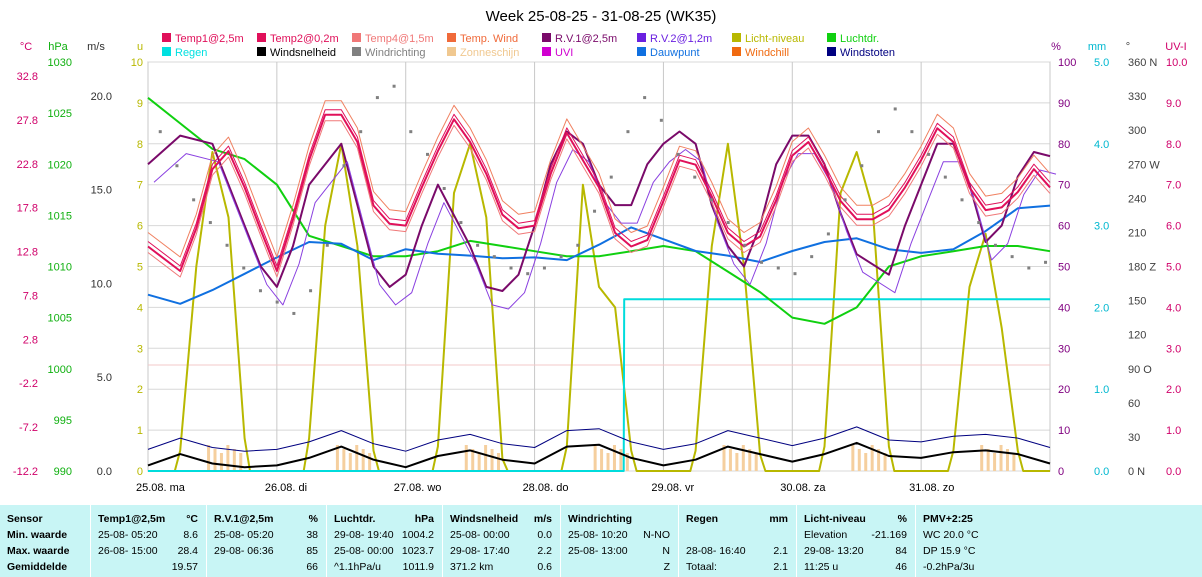 This screenshot has height=577, width=1202. Describe the element at coordinates (702, 519) in the screenshot. I see `summary-header-label: Regen` at that location.